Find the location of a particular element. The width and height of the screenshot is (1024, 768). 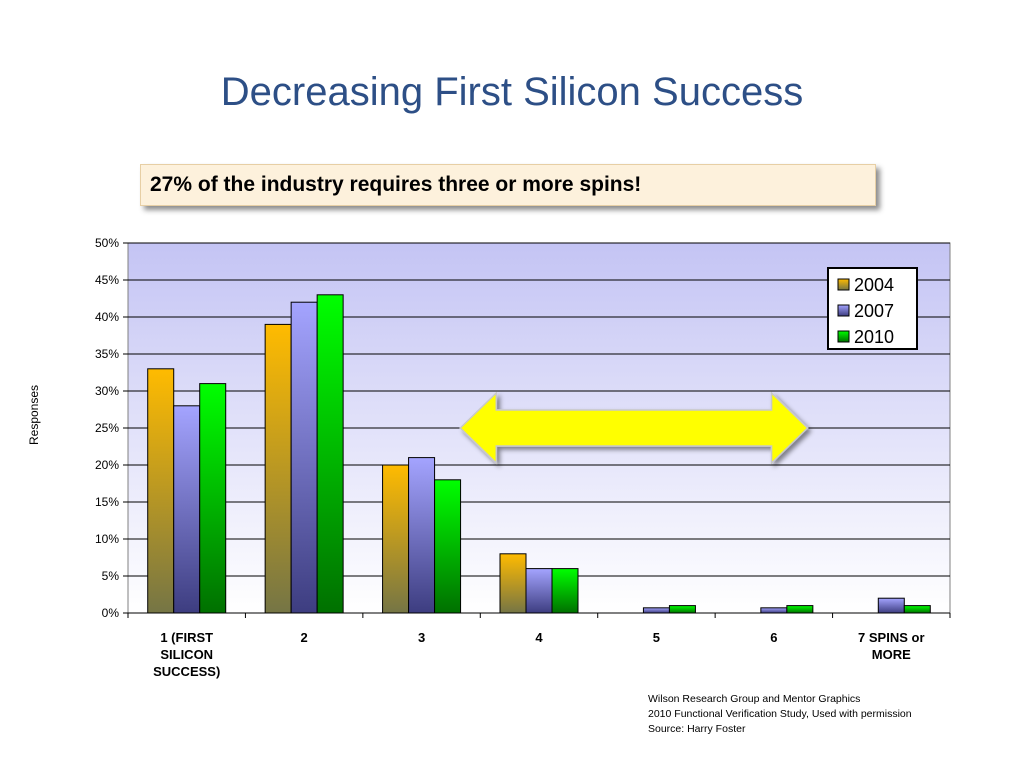

y-axis-label: Responses is located at coordinates (34, 415).